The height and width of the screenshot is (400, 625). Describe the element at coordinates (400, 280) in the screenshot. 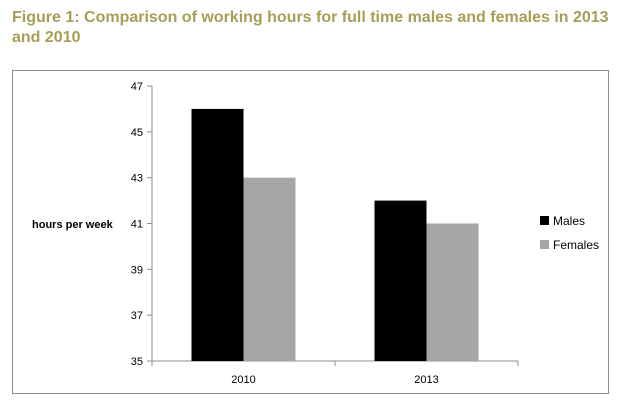

I see `bar-males-2013` at that location.